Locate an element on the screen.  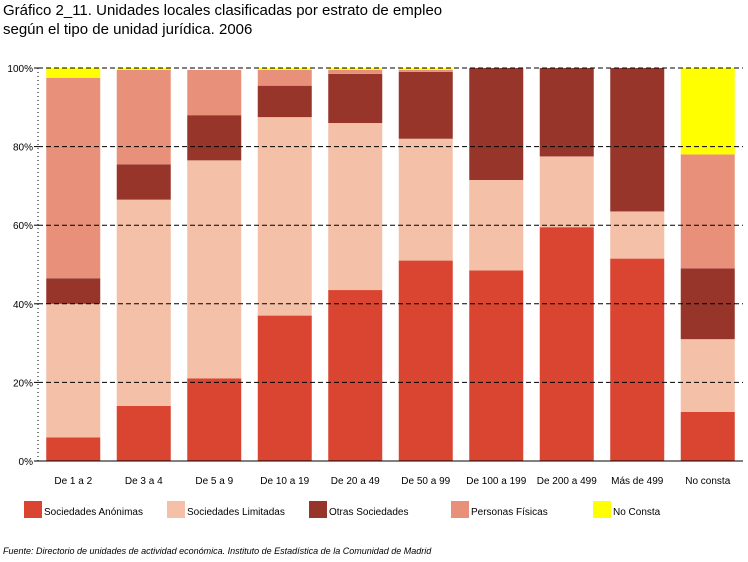
y-tick-label: 20% is located at coordinates (23, 383).